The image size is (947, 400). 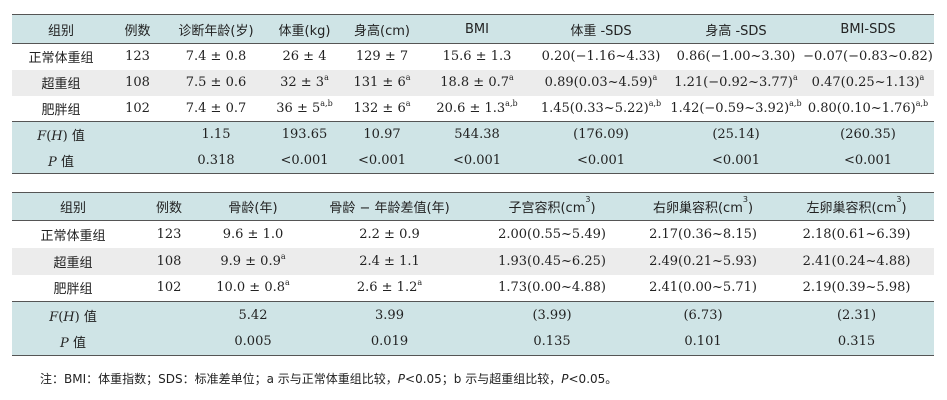 I want to click on value: 132 ± 6, so click(x=379, y=108).